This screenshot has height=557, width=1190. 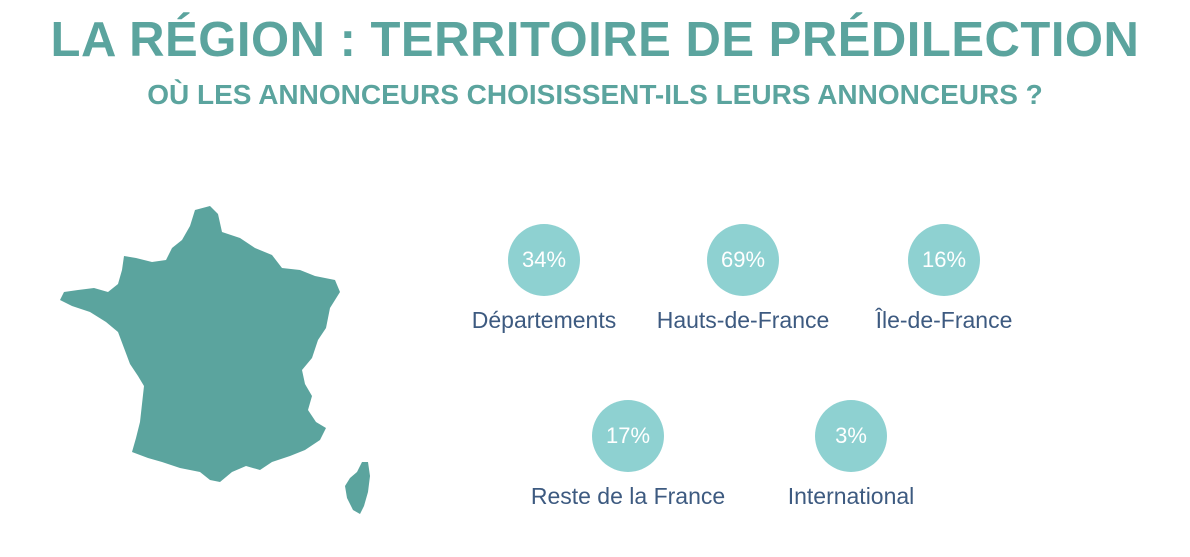 I want to click on france-map-icon, so click(x=215, y=360).